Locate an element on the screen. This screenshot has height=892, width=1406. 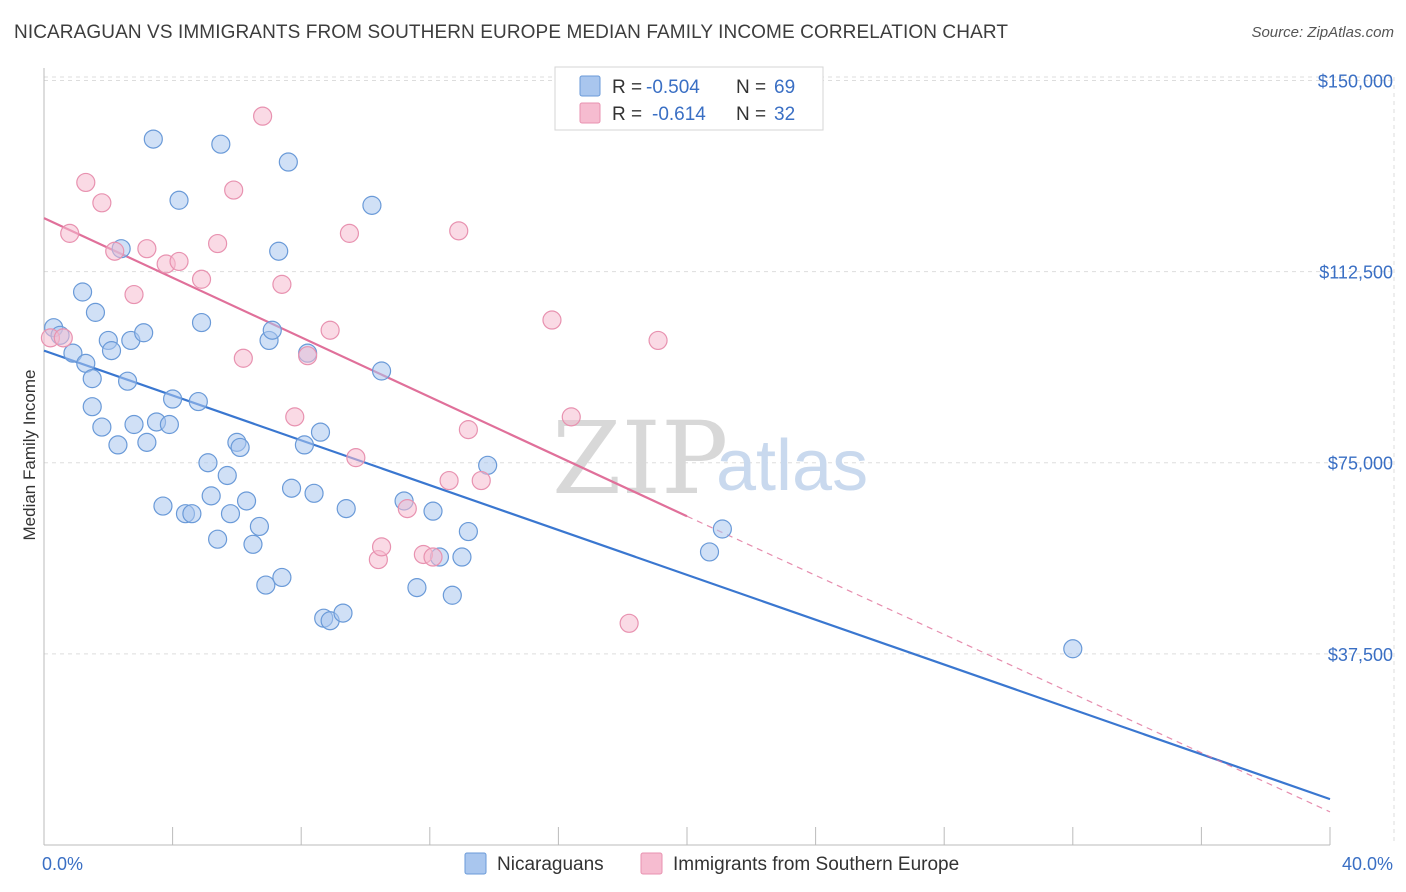
legend-n-label-1: N = is located at coordinates (751, 87).